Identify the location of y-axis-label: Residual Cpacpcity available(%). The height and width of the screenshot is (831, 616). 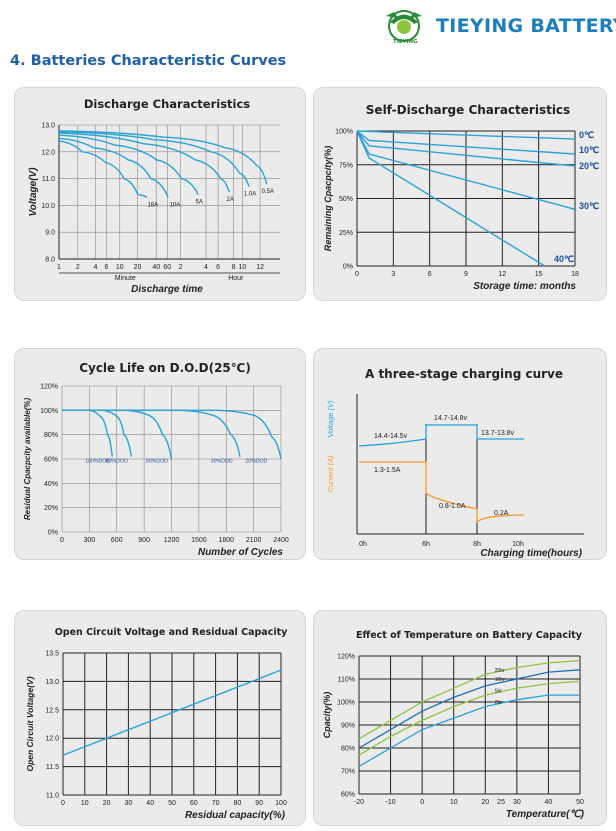
(27, 459).